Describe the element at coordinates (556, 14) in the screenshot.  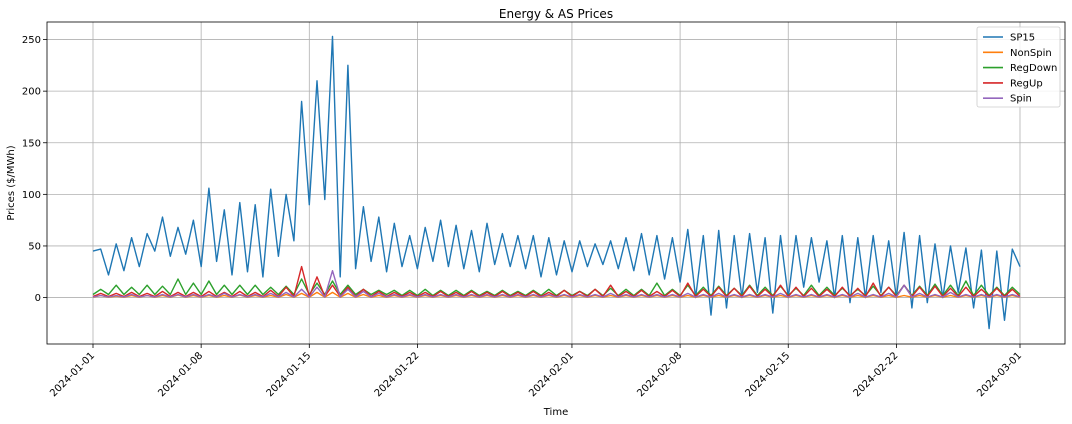
I see `chart-title: Energy & AS Prices` at that location.